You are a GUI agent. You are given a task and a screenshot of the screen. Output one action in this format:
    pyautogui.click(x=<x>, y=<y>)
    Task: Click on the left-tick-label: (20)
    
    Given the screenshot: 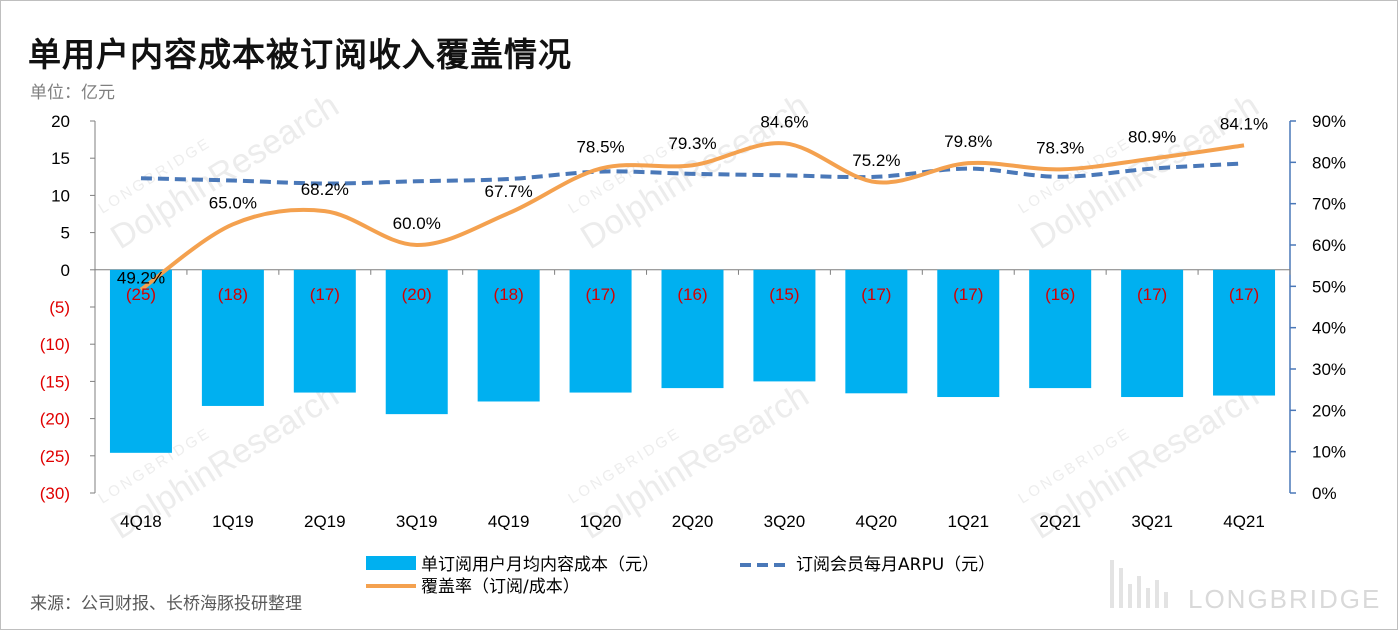 What is the action you would take?
    pyautogui.click(x=55, y=419)
    